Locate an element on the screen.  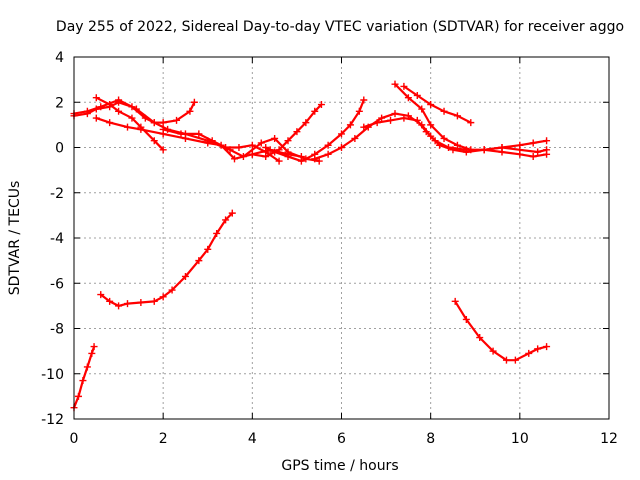
x-tick-label: 0 is located at coordinates (74, 439).